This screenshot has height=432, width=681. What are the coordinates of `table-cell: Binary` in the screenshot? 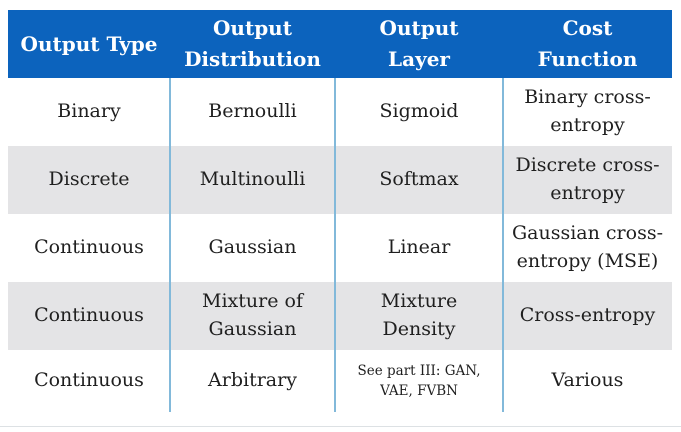 It's located at (89, 111).